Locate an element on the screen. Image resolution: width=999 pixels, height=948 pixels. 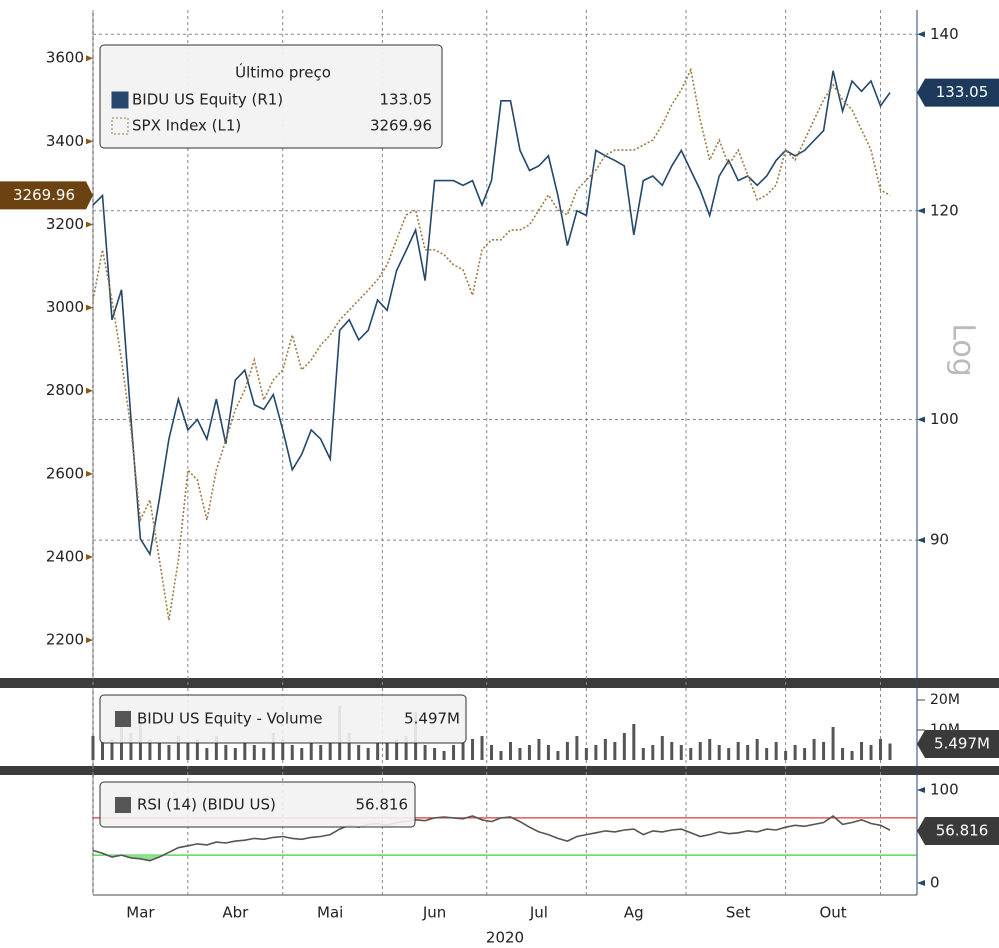
y2-tick-label: 100 is located at coordinates (944, 419).